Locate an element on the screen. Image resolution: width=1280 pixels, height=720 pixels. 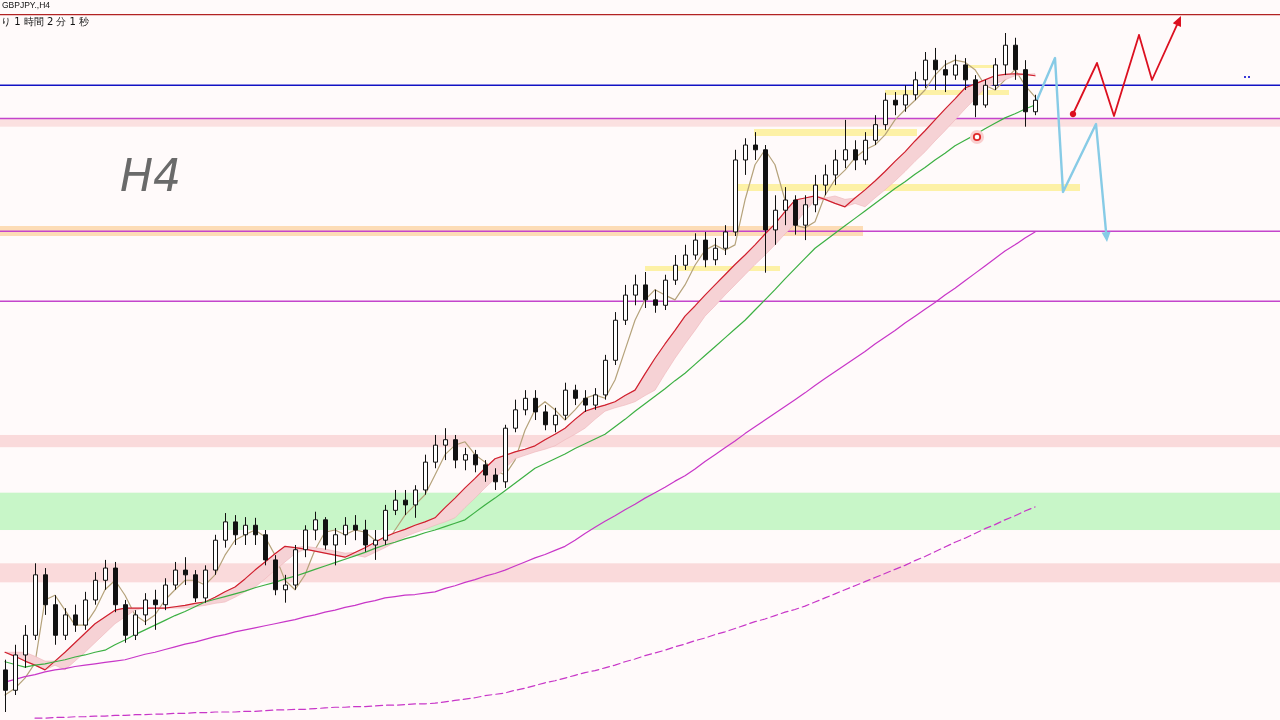
title: GBPJPY.,H4 is located at coordinates (26, 5).